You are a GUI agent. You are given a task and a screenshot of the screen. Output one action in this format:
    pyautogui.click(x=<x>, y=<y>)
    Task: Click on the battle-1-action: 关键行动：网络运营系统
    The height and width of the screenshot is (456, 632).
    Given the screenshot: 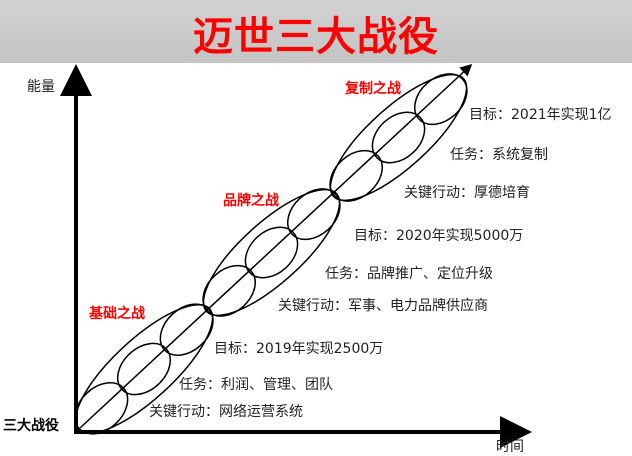 What is the action you would take?
    pyautogui.click(x=226, y=412)
    